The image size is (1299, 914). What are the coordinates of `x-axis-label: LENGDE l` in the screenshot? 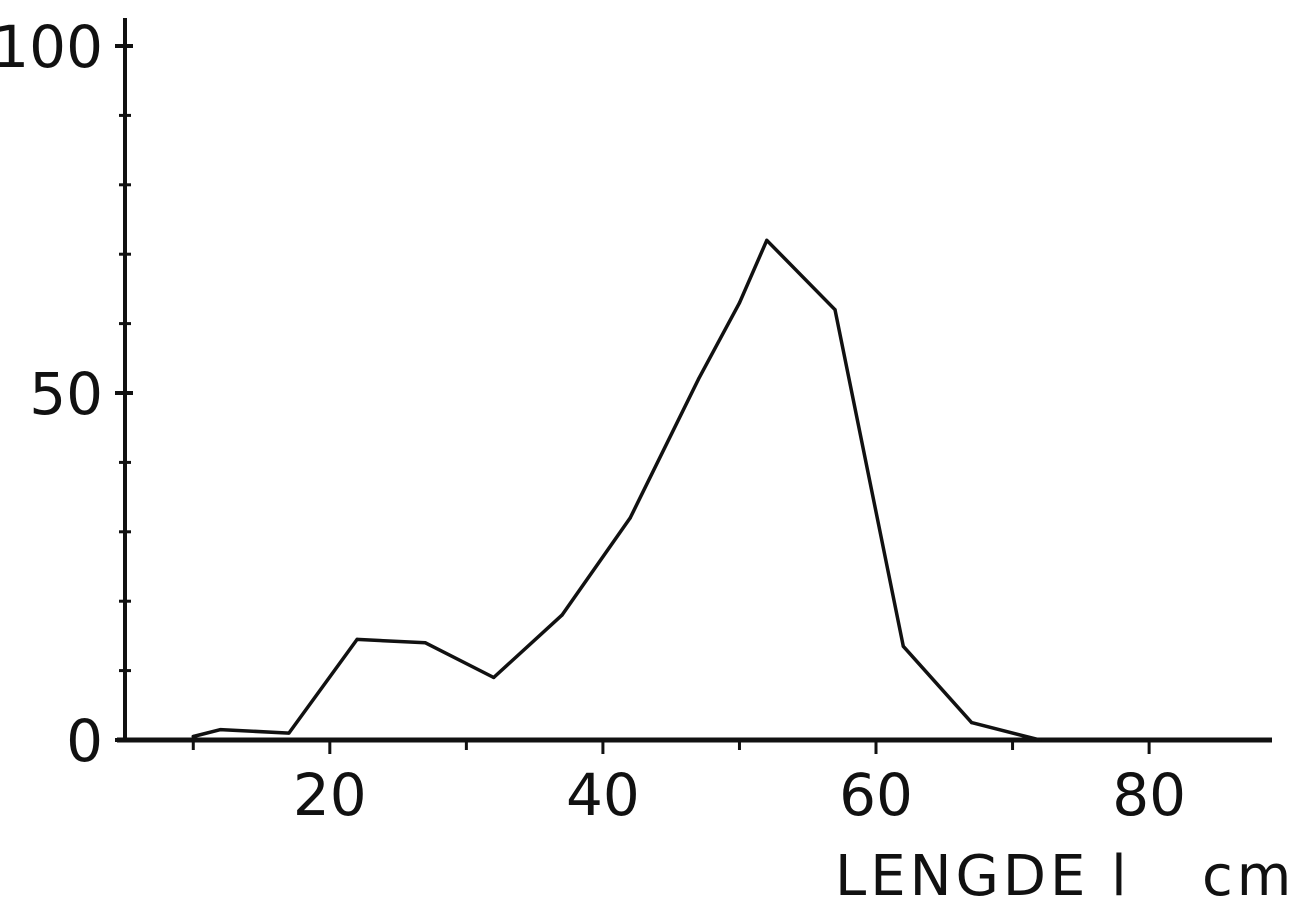 It's located at (983, 876).